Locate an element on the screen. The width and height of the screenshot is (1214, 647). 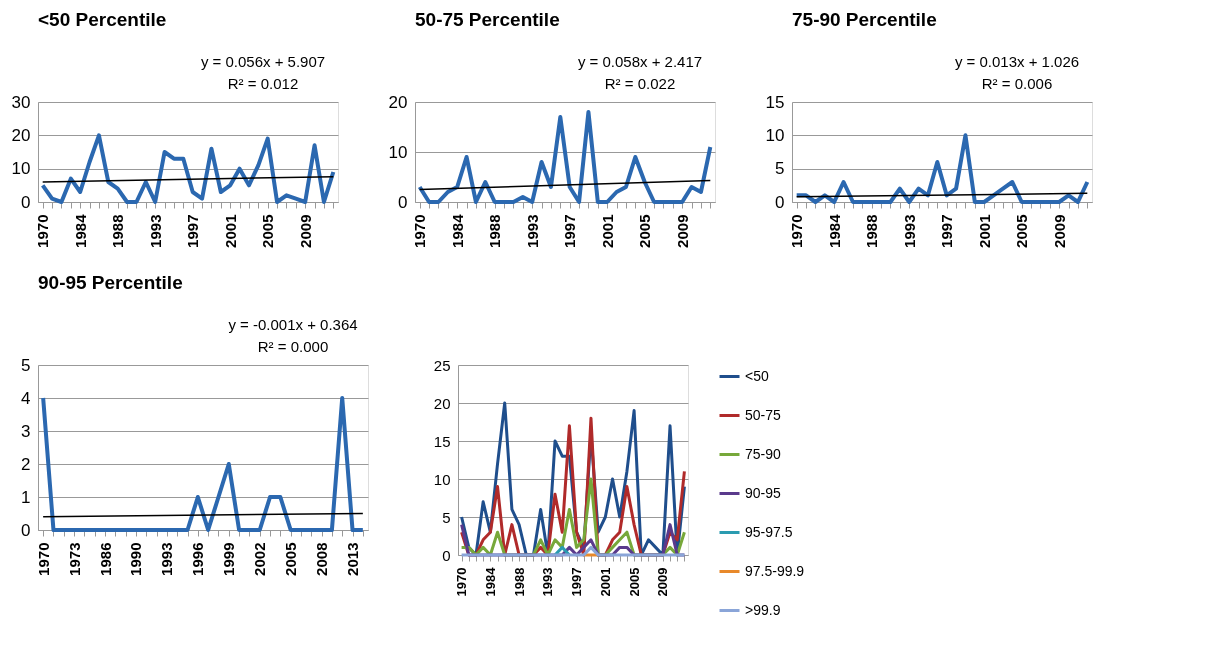
y-tick-label: 30 is located at coordinates (21, 102).